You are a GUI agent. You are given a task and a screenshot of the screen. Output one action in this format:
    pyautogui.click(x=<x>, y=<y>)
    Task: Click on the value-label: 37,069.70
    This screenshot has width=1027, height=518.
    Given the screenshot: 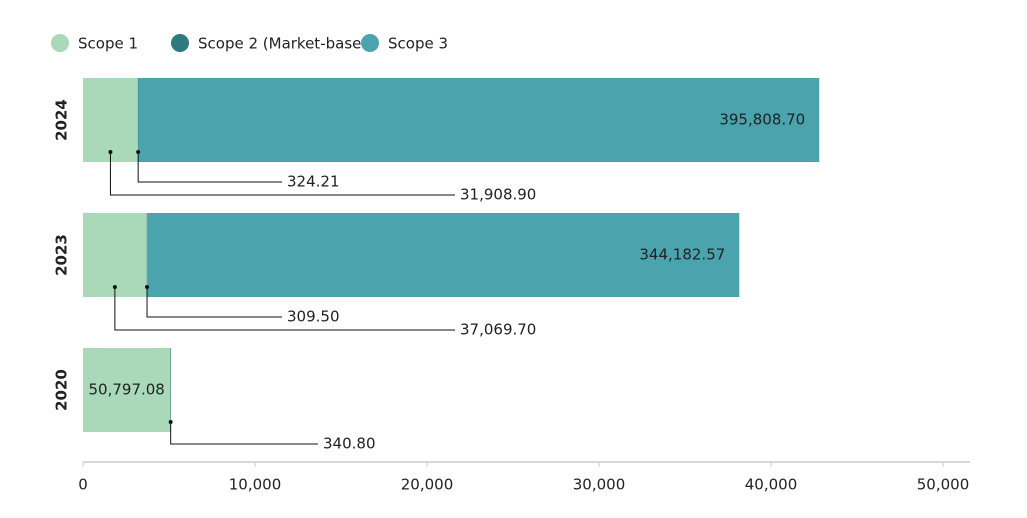 What is the action you would take?
    pyautogui.click(x=498, y=330)
    